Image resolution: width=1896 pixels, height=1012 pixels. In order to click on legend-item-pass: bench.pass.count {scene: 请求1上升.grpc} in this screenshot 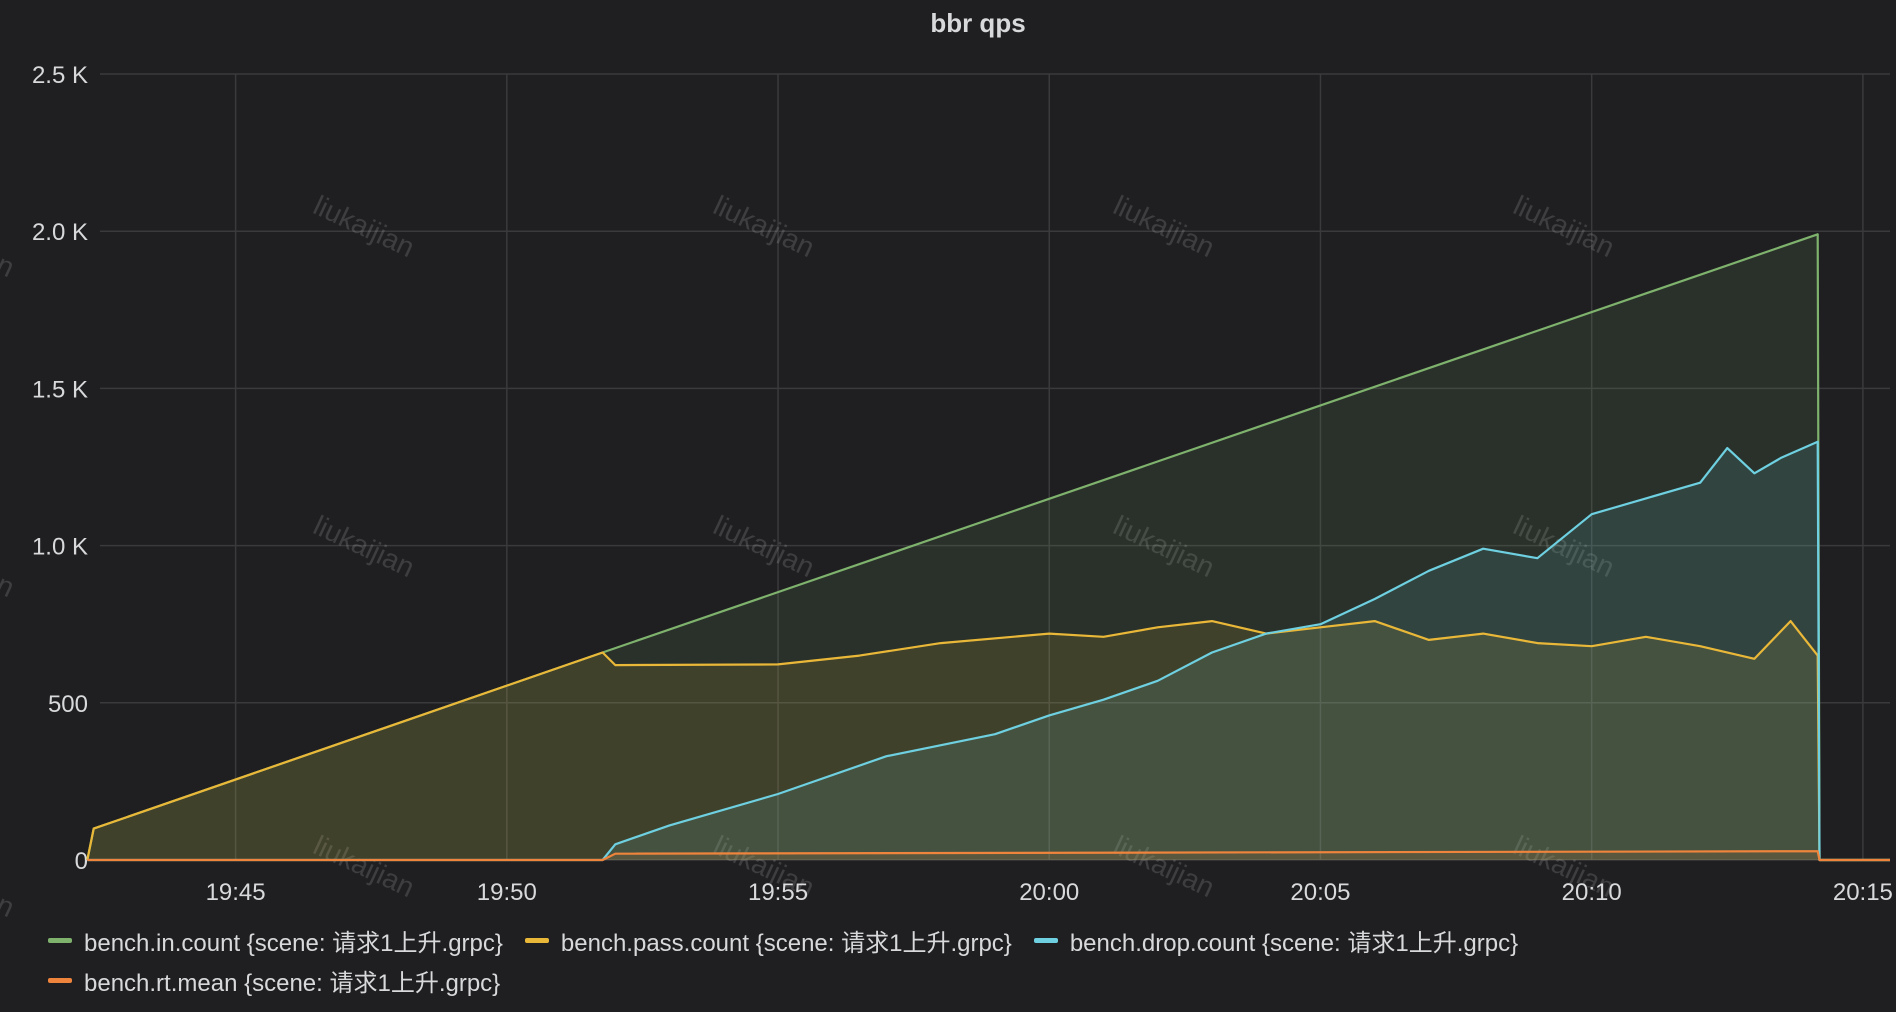, I will do `click(768, 940)`.